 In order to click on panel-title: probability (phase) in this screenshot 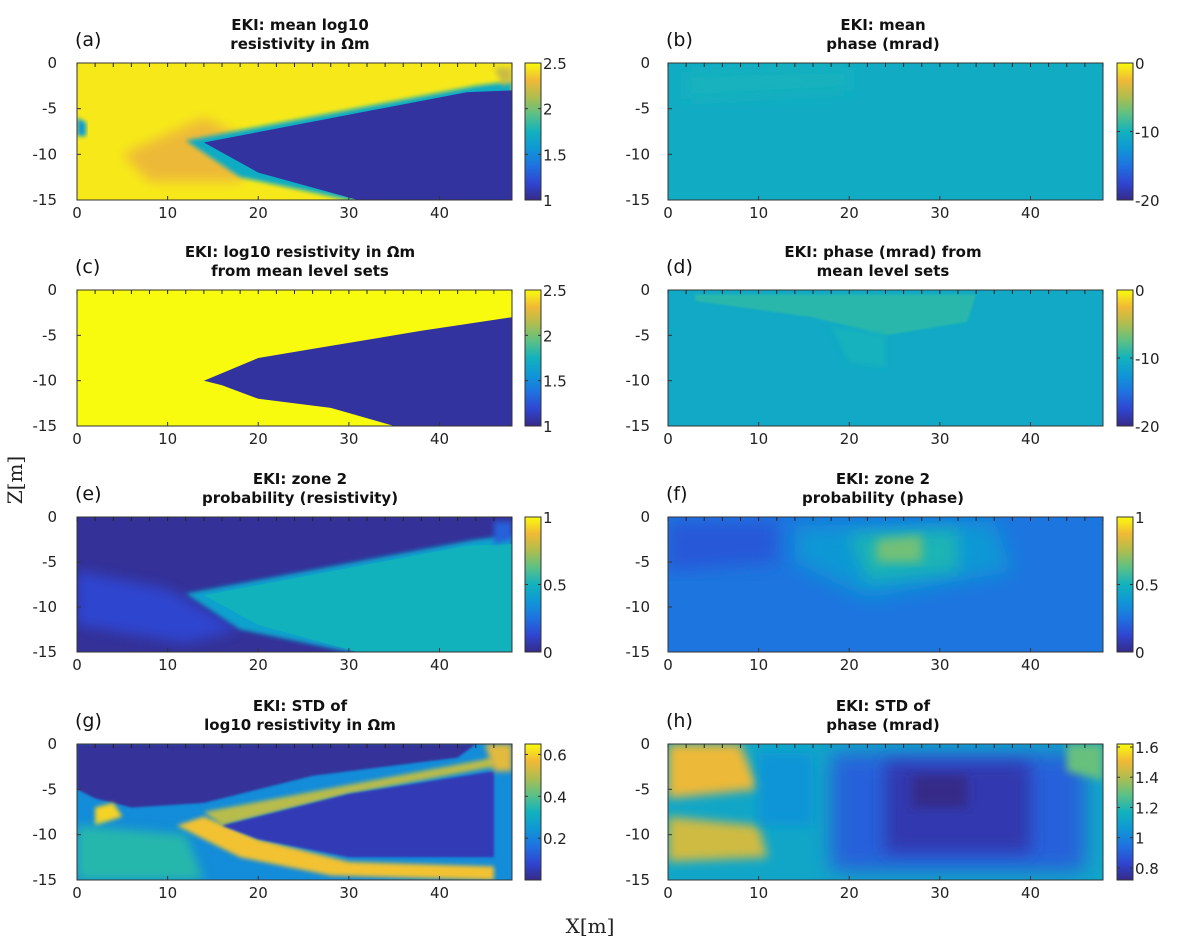, I will do `click(883, 498)`.